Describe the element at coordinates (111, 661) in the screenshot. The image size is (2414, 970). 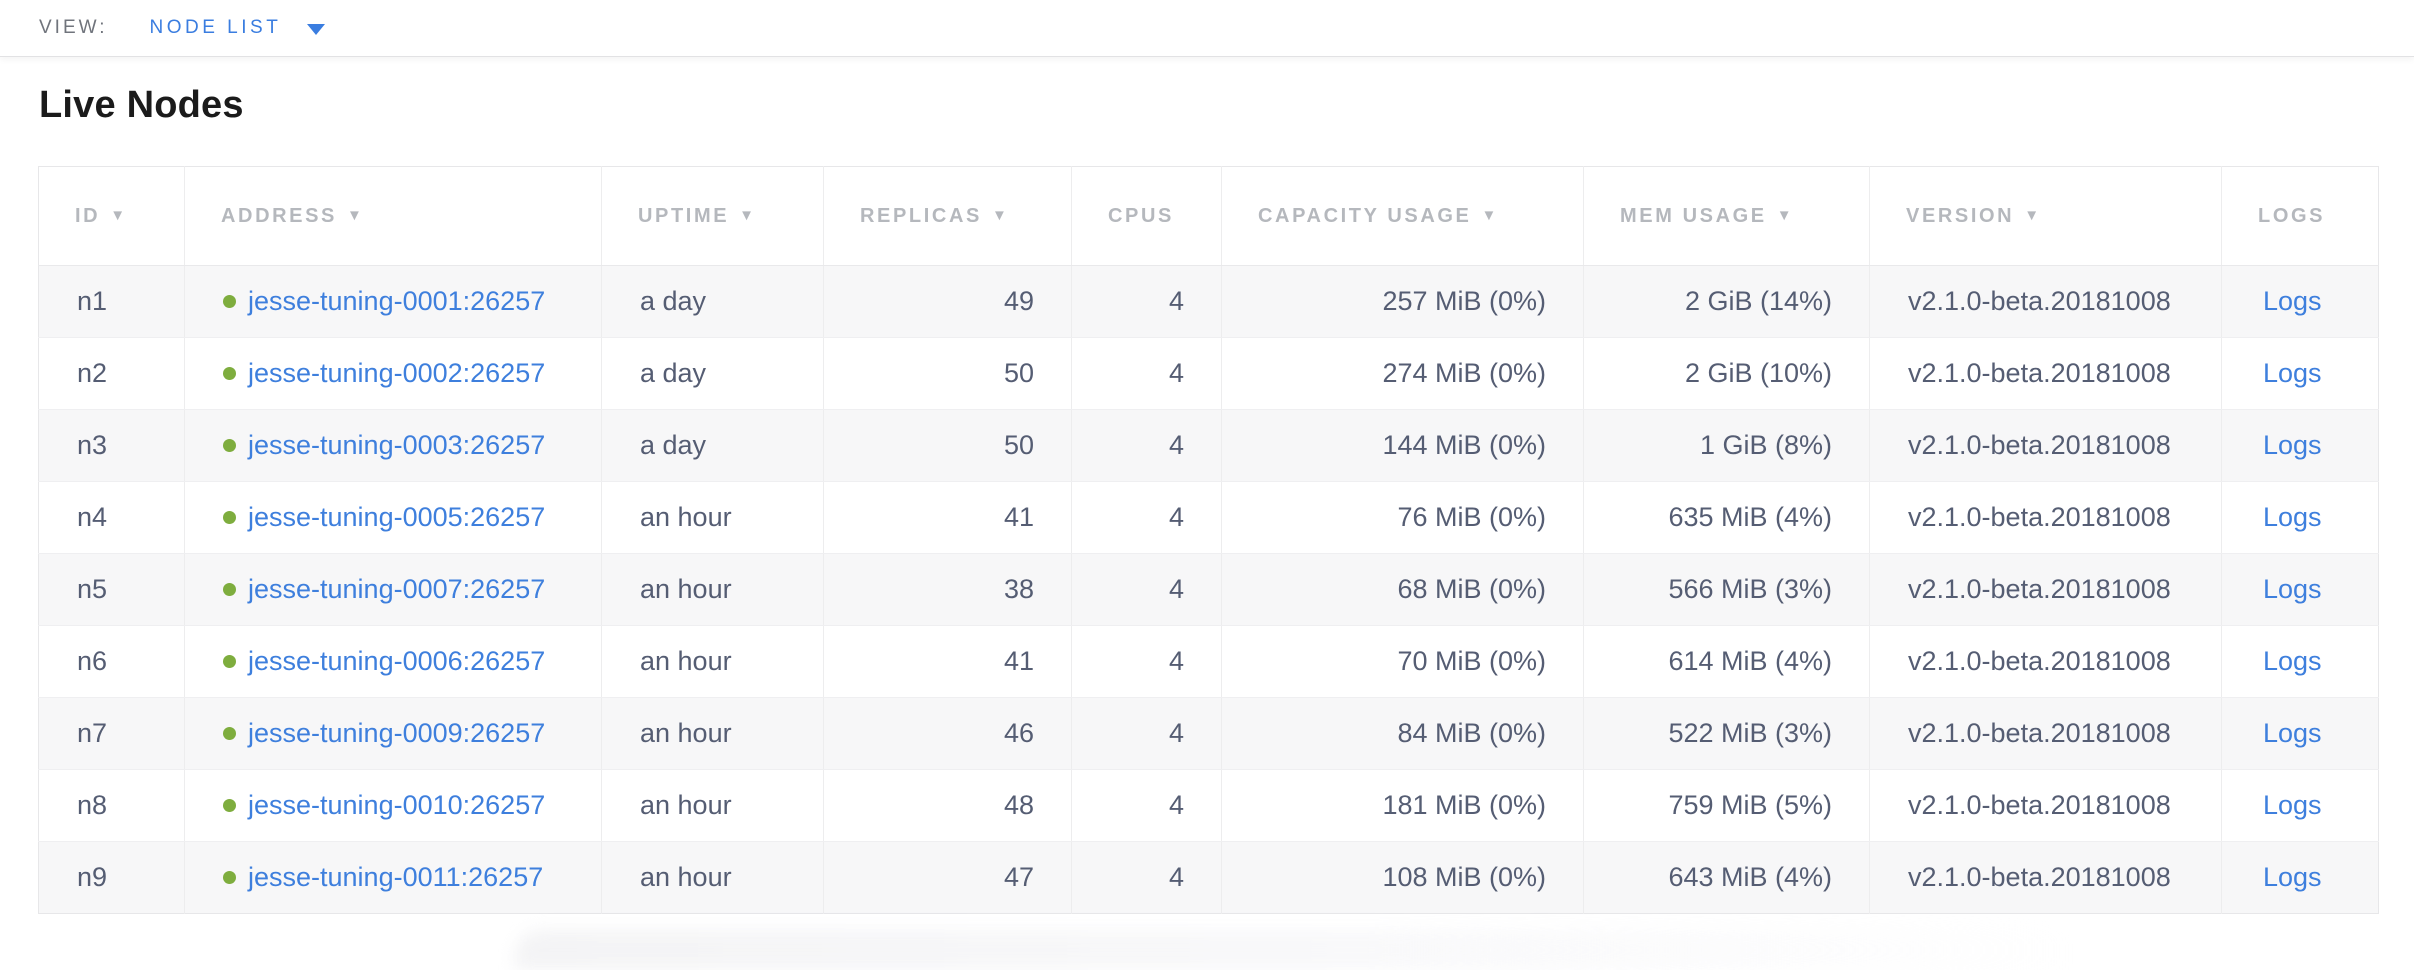
I see `node-id-cell: n6` at that location.